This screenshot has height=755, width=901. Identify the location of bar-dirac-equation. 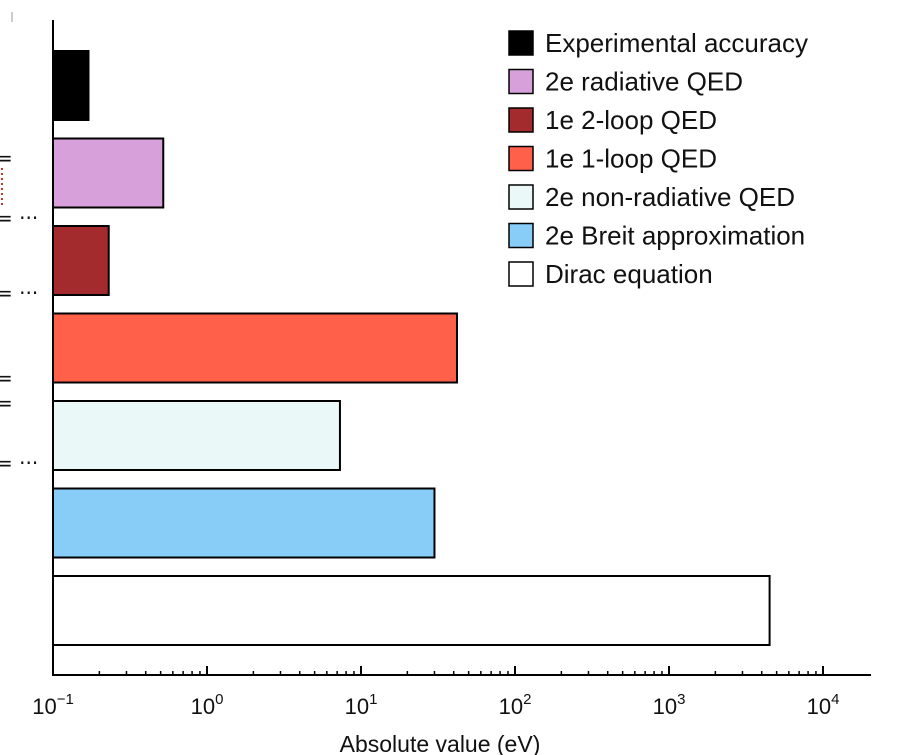
(411, 610).